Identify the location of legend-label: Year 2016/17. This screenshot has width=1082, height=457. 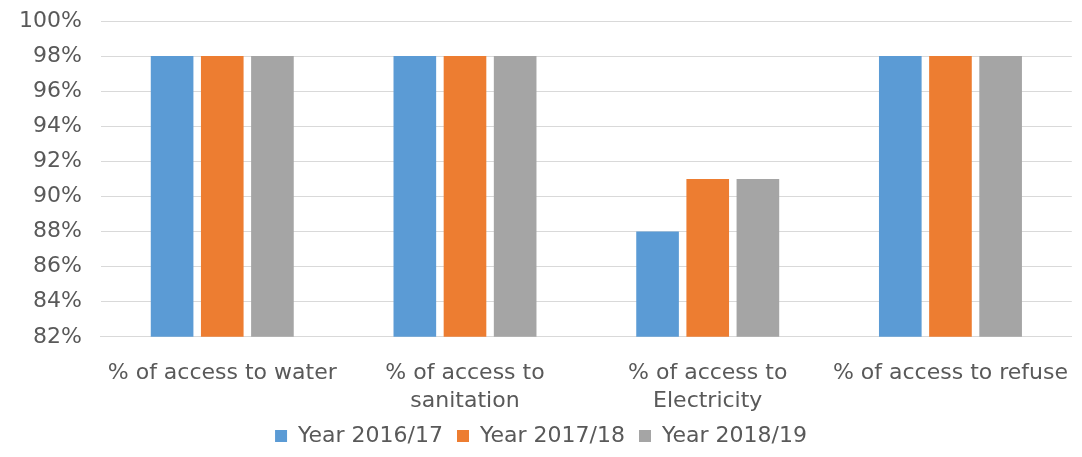
(370, 434).